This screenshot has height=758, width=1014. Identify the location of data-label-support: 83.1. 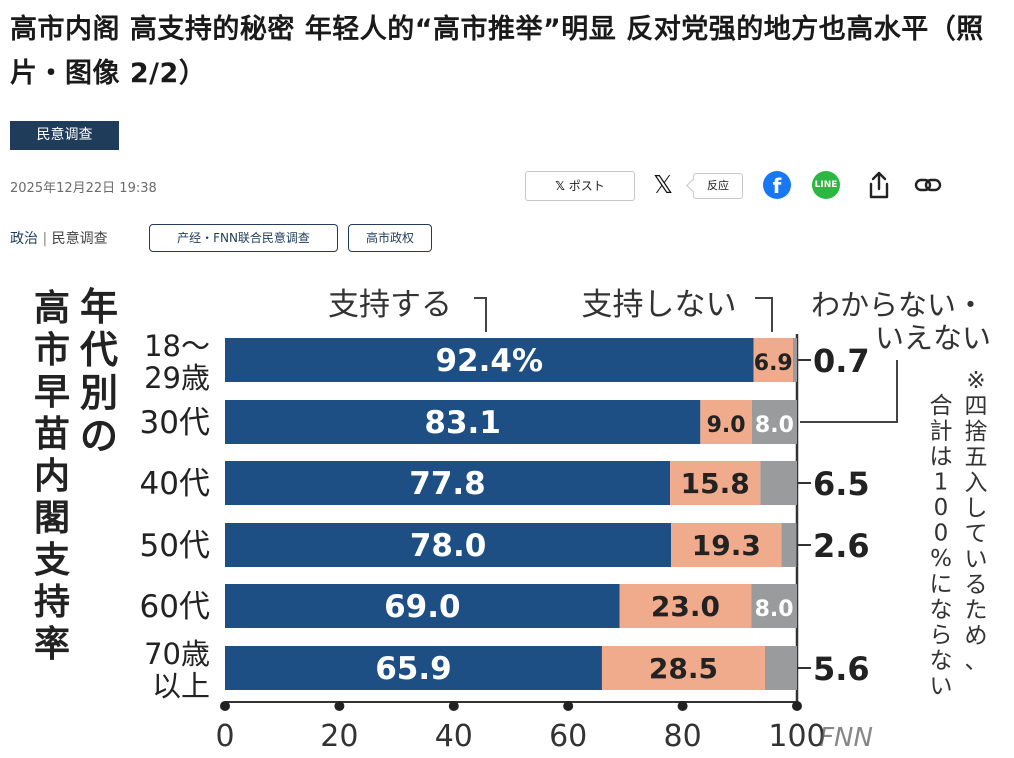
(462, 423).